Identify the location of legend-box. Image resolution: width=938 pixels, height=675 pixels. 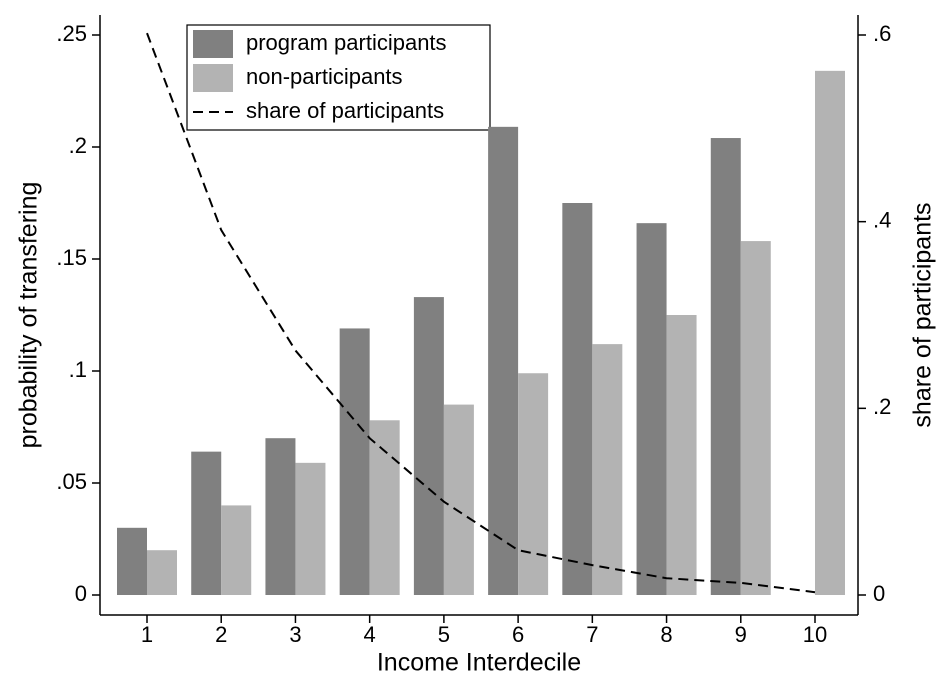
(338, 77).